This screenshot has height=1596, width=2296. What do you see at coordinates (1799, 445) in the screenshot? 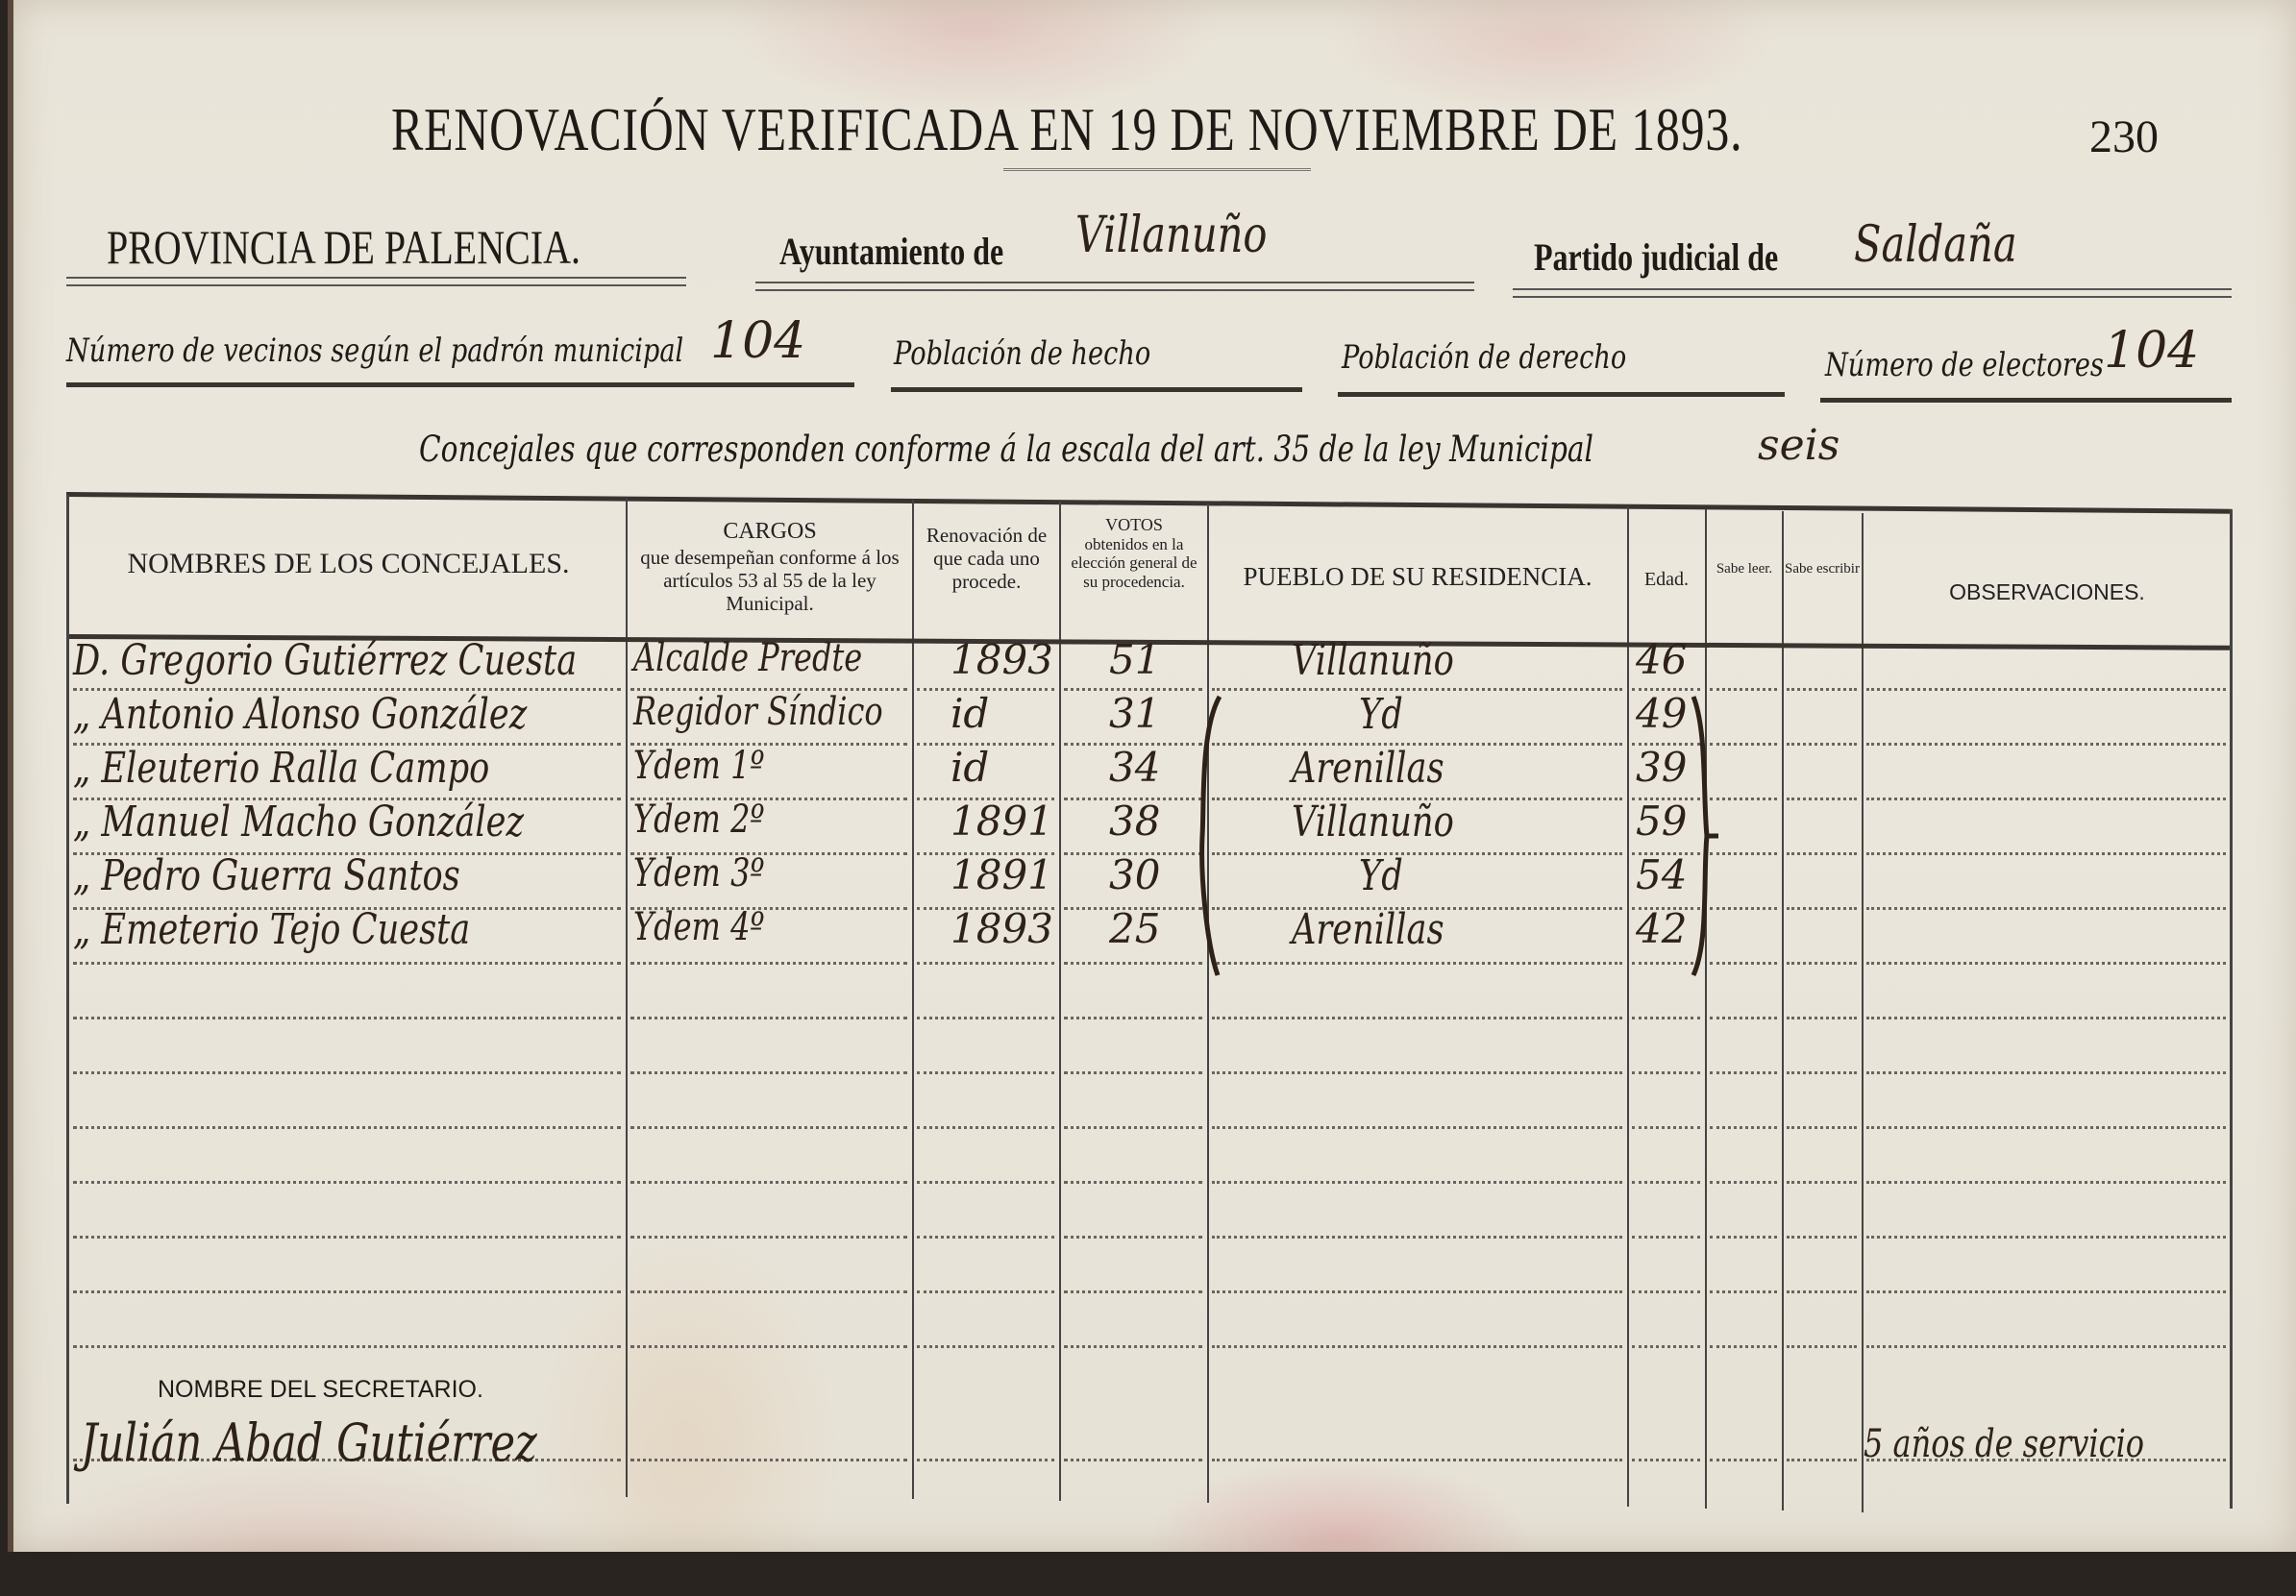
I see `concejales-value: seis` at bounding box center [1799, 445].